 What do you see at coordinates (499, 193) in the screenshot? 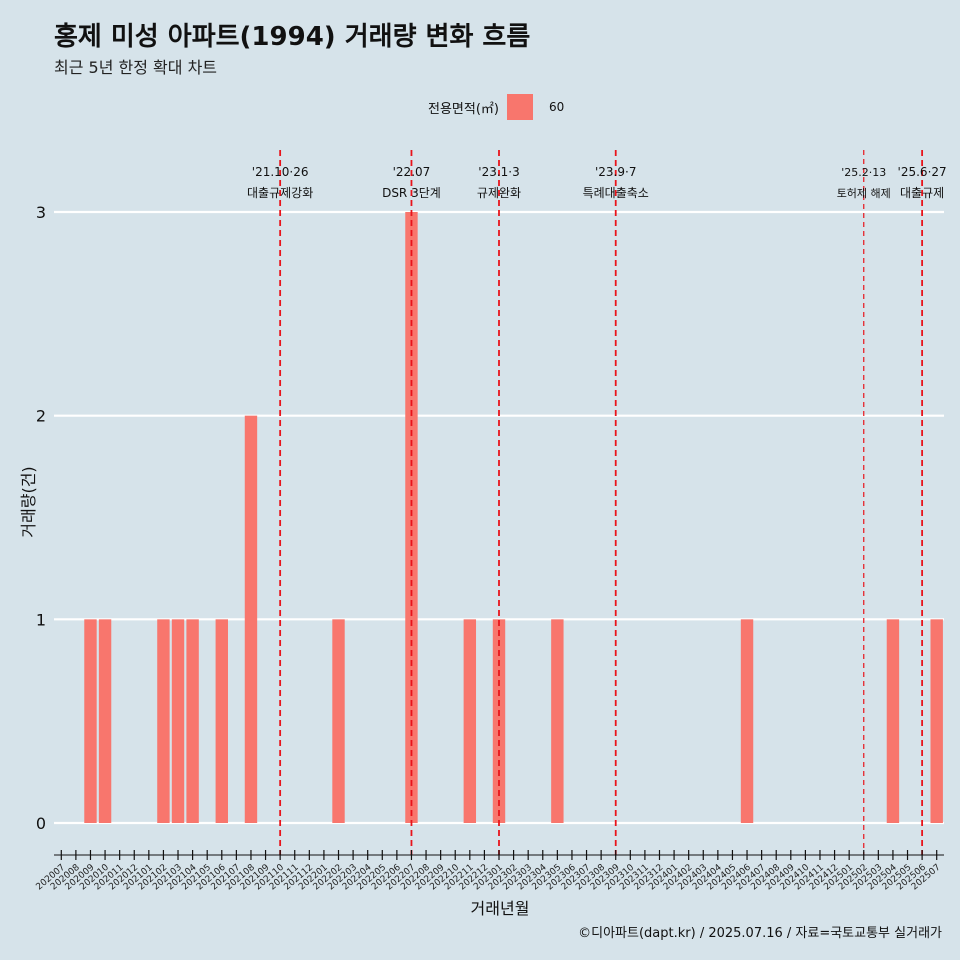
I see `annotation-label: 규제완화` at bounding box center [499, 193].